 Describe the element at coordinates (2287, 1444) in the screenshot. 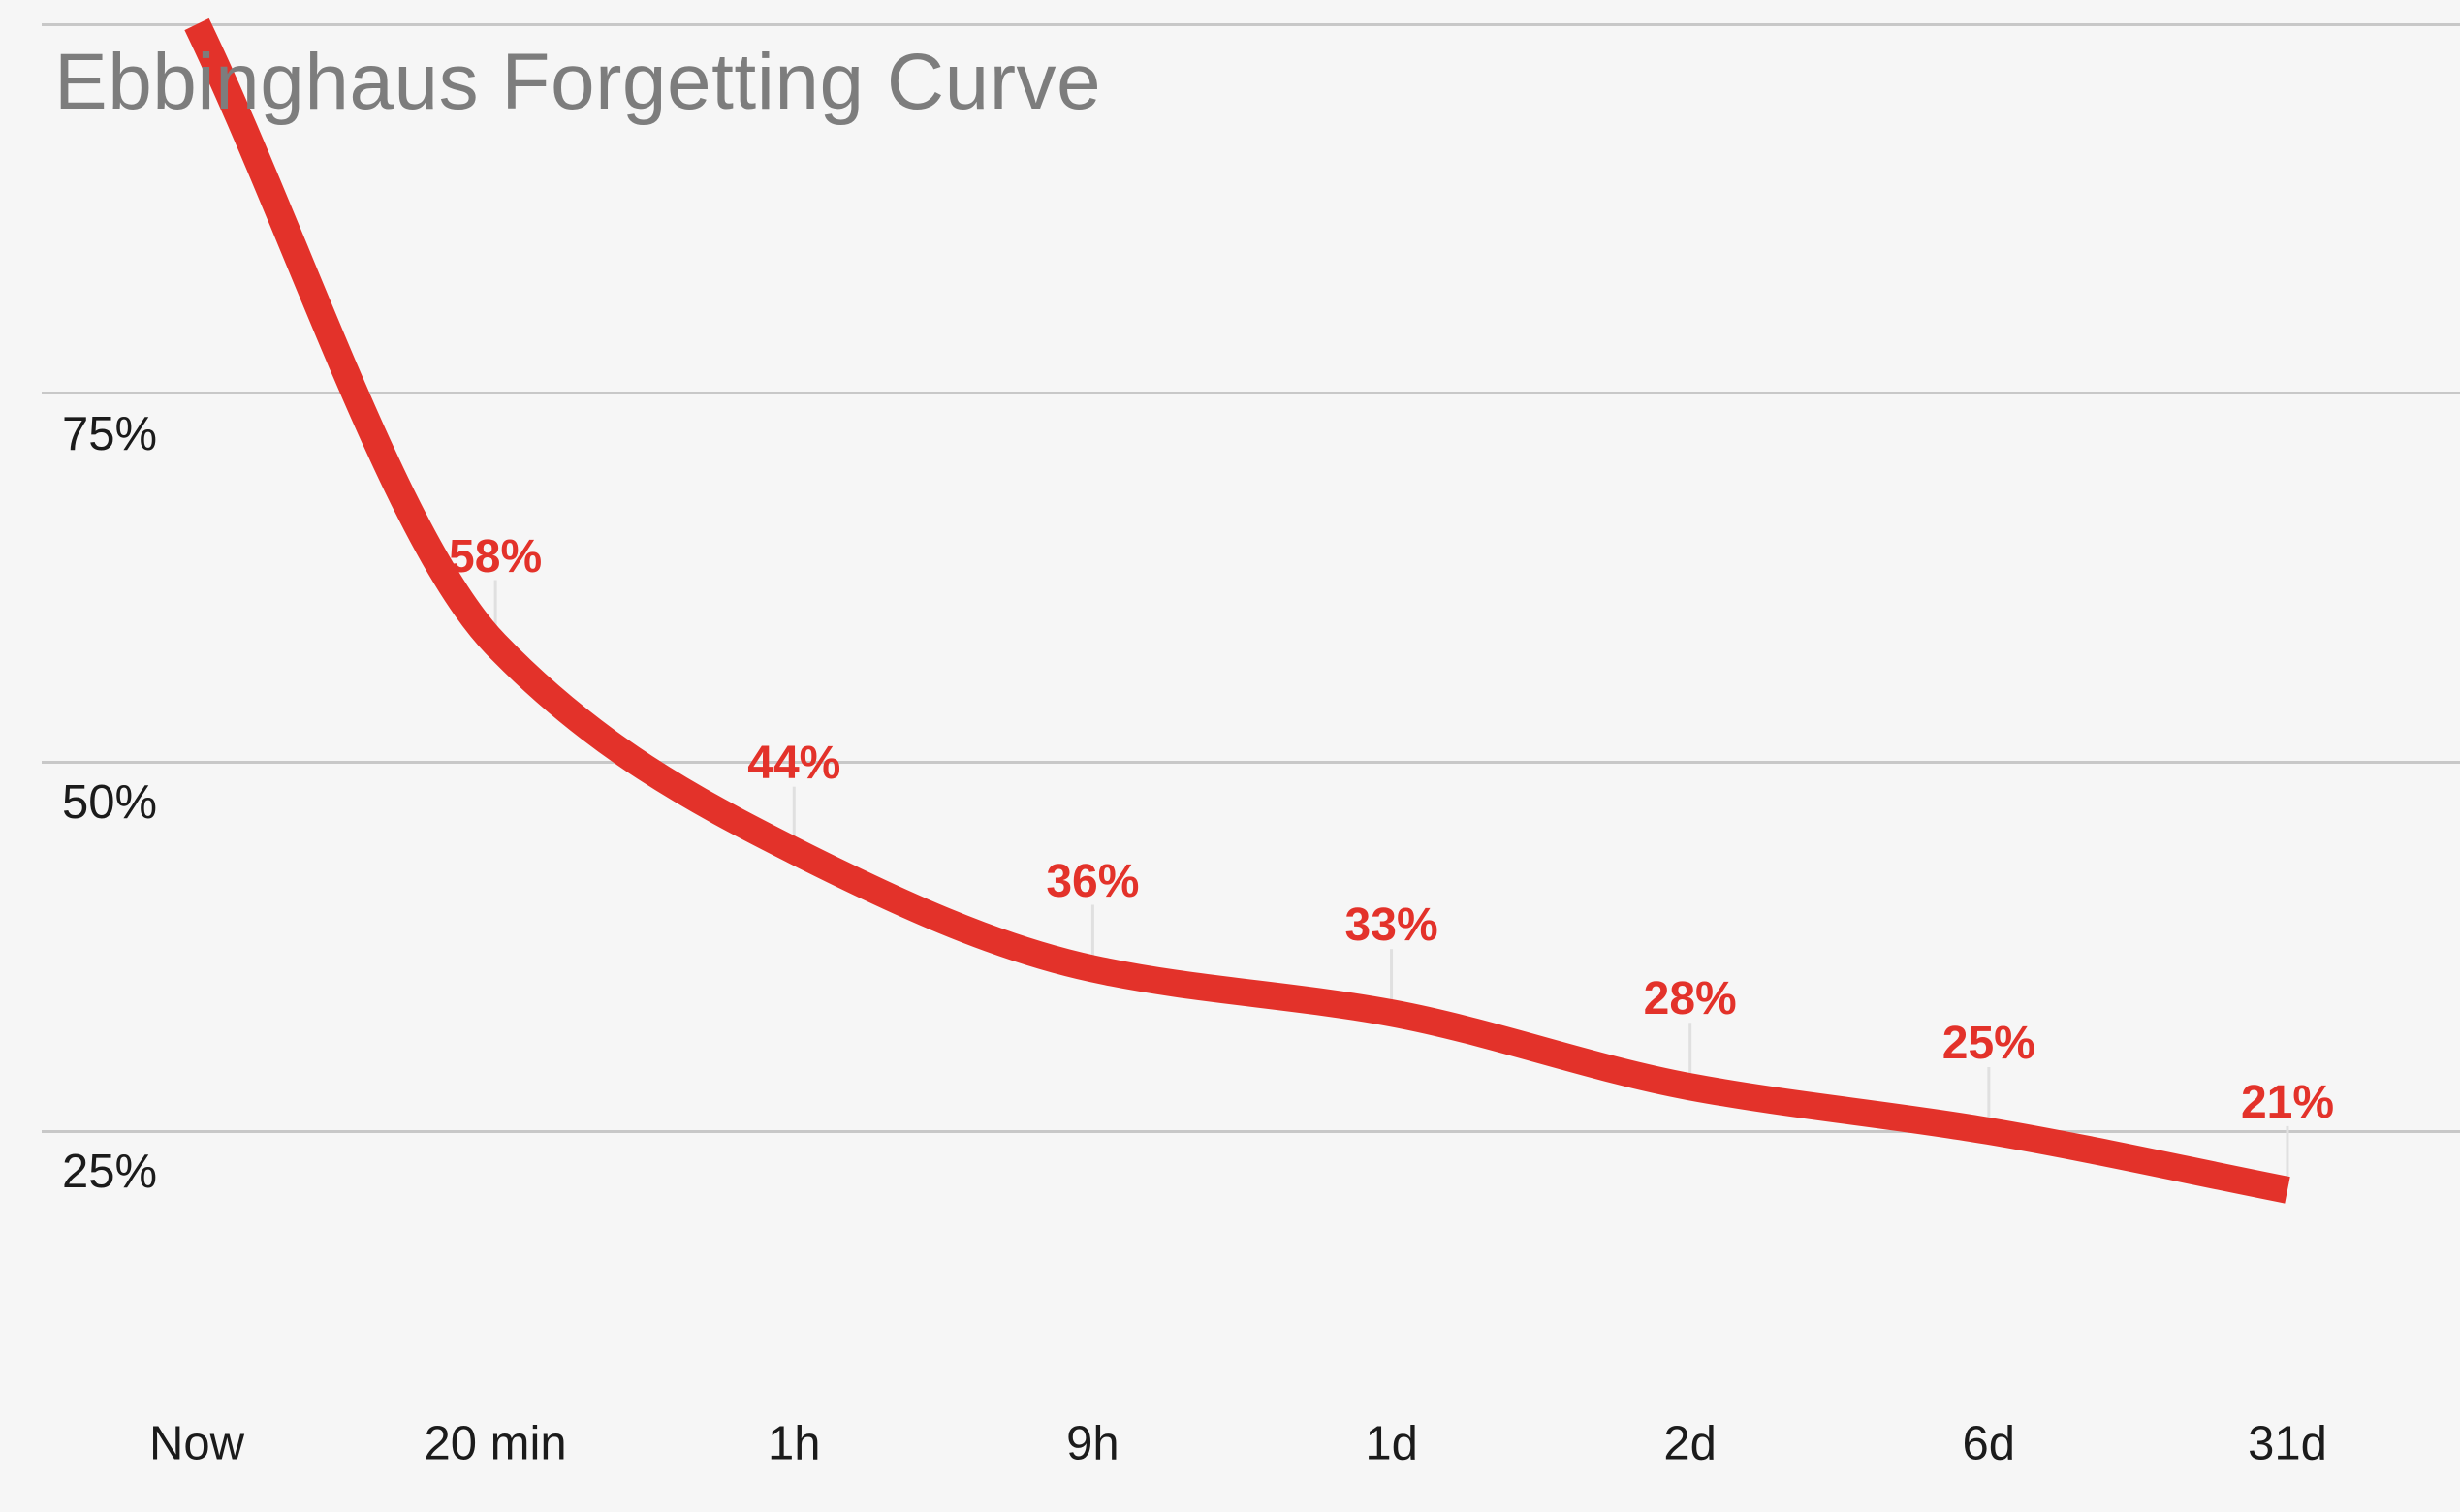

I see `x-axis-label-31d: 31d` at that location.